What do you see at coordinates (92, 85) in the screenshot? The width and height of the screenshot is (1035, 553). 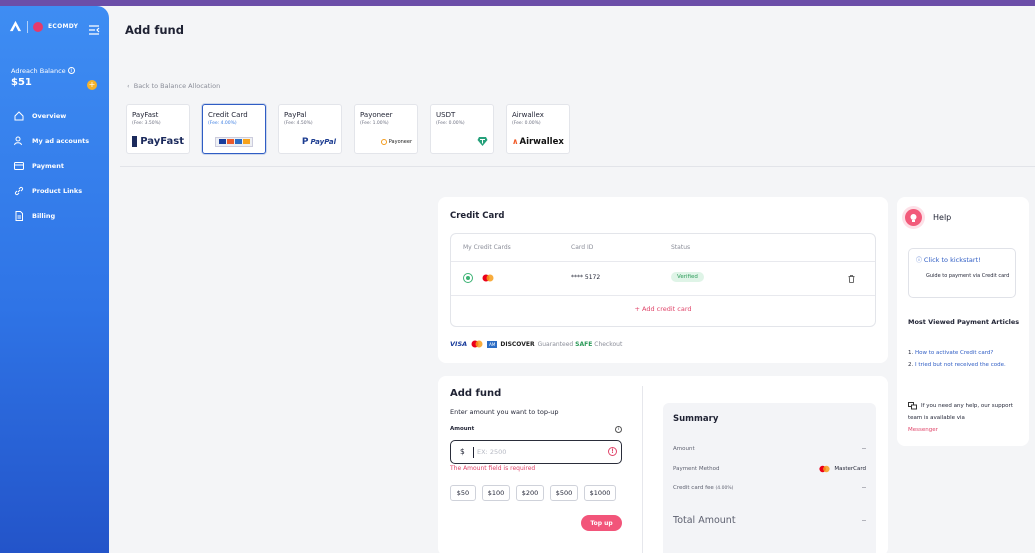 I see `add-balance-button: +` at bounding box center [92, 85].